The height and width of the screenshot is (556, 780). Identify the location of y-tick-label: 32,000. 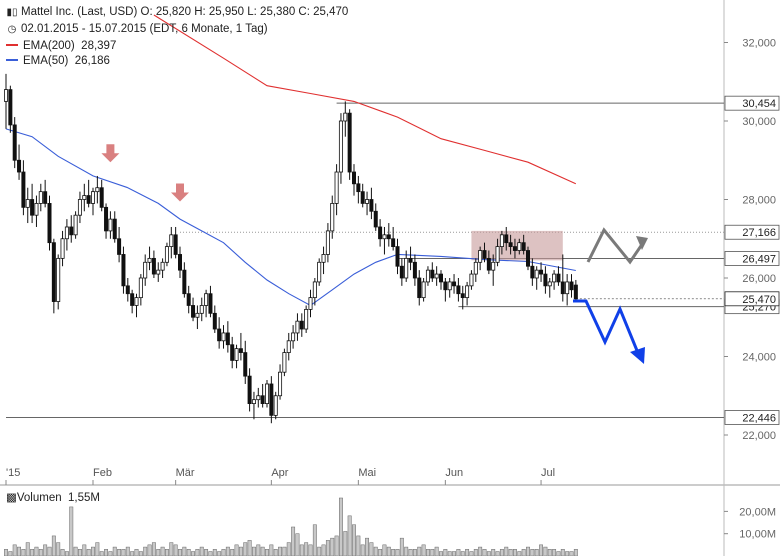
(759, 44).